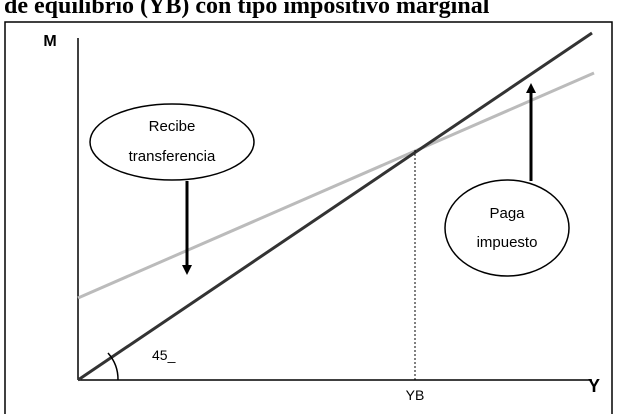 The image size is (624, 414). What do you see at coordinates (113, 366) in the screenshot?
I see `angle-arc` at bounding box center [113, 366].